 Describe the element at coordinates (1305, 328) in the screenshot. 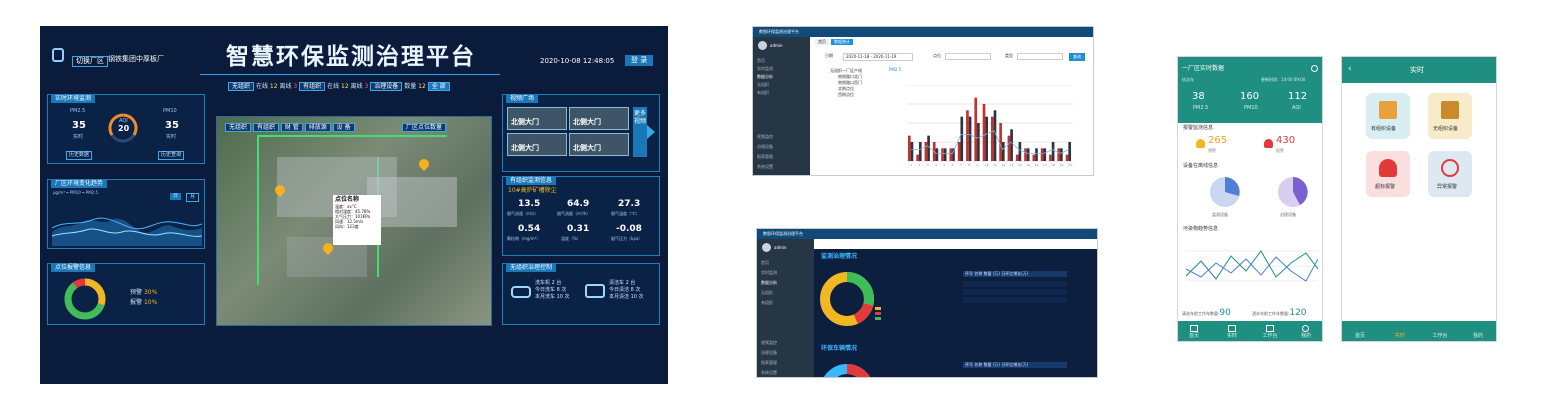

I see `user-icon` at that location.